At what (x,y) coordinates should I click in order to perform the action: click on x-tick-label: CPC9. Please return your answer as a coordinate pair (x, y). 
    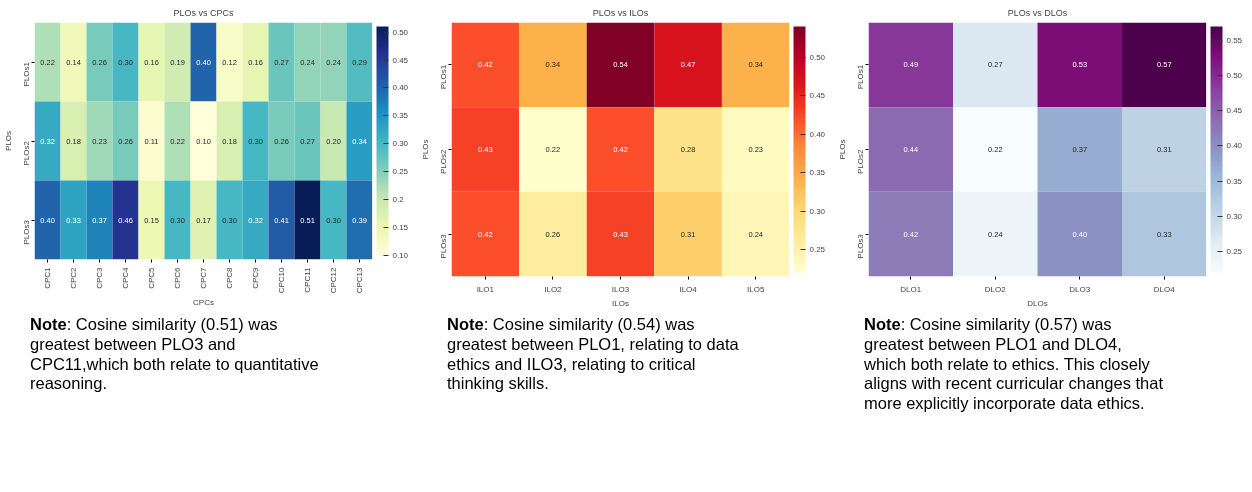
    Looking at the image, I should click on (255, 277).